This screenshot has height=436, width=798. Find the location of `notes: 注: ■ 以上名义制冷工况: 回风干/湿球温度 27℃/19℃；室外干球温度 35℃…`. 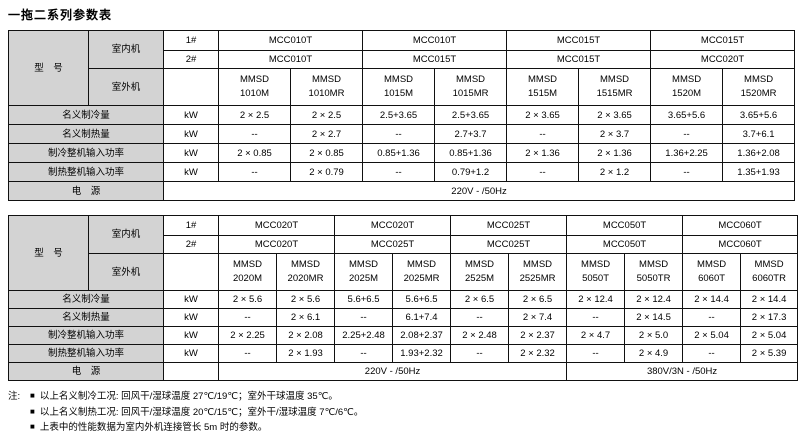

notes: 注: ■ 以上名义制冷工况: 回风干/湿球温度 27℃/19℃；室外干球温度 35℃… is located at coordinates (401, 412).